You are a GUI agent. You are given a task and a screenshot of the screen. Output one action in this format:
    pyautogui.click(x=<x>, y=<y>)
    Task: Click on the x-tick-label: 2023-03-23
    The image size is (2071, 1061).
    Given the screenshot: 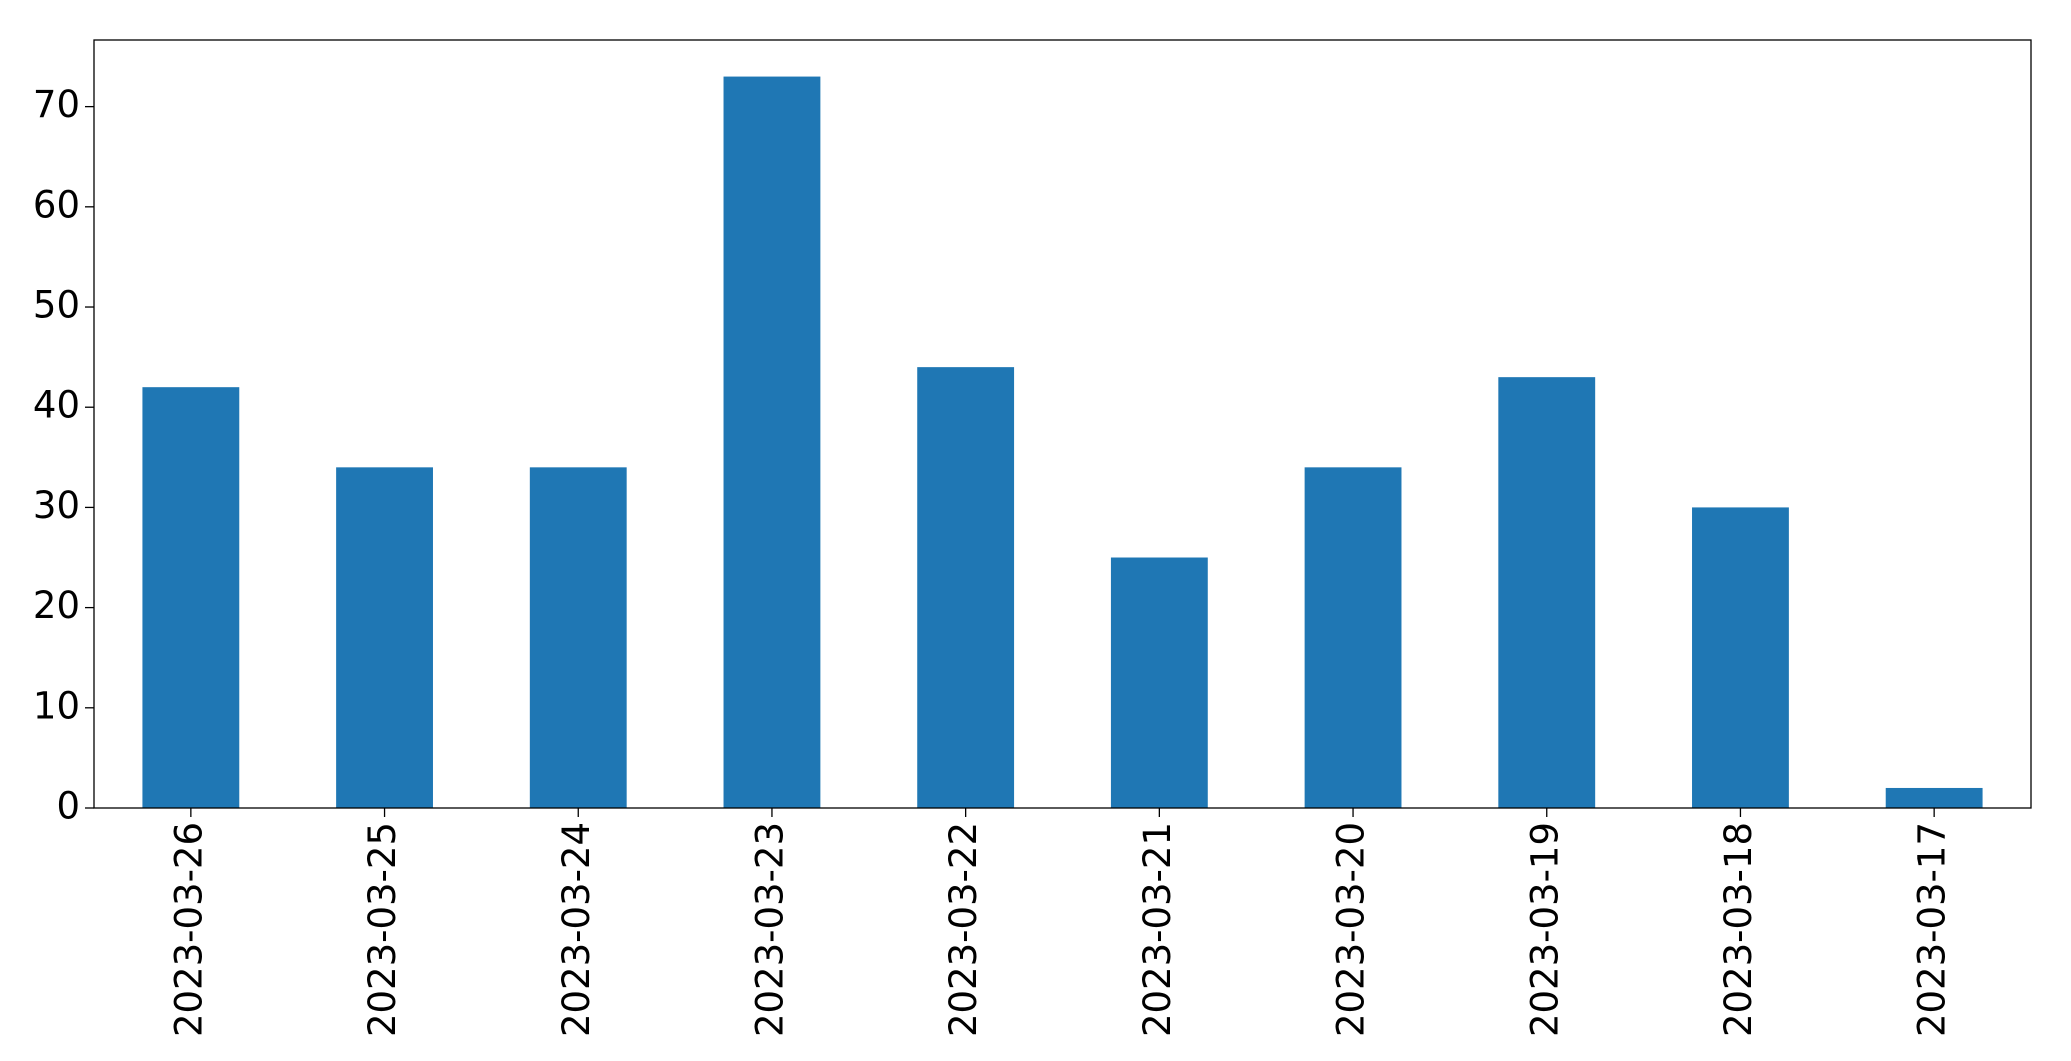 What is the action you would take?
    pyautogui.click(x=769, y=929)
    